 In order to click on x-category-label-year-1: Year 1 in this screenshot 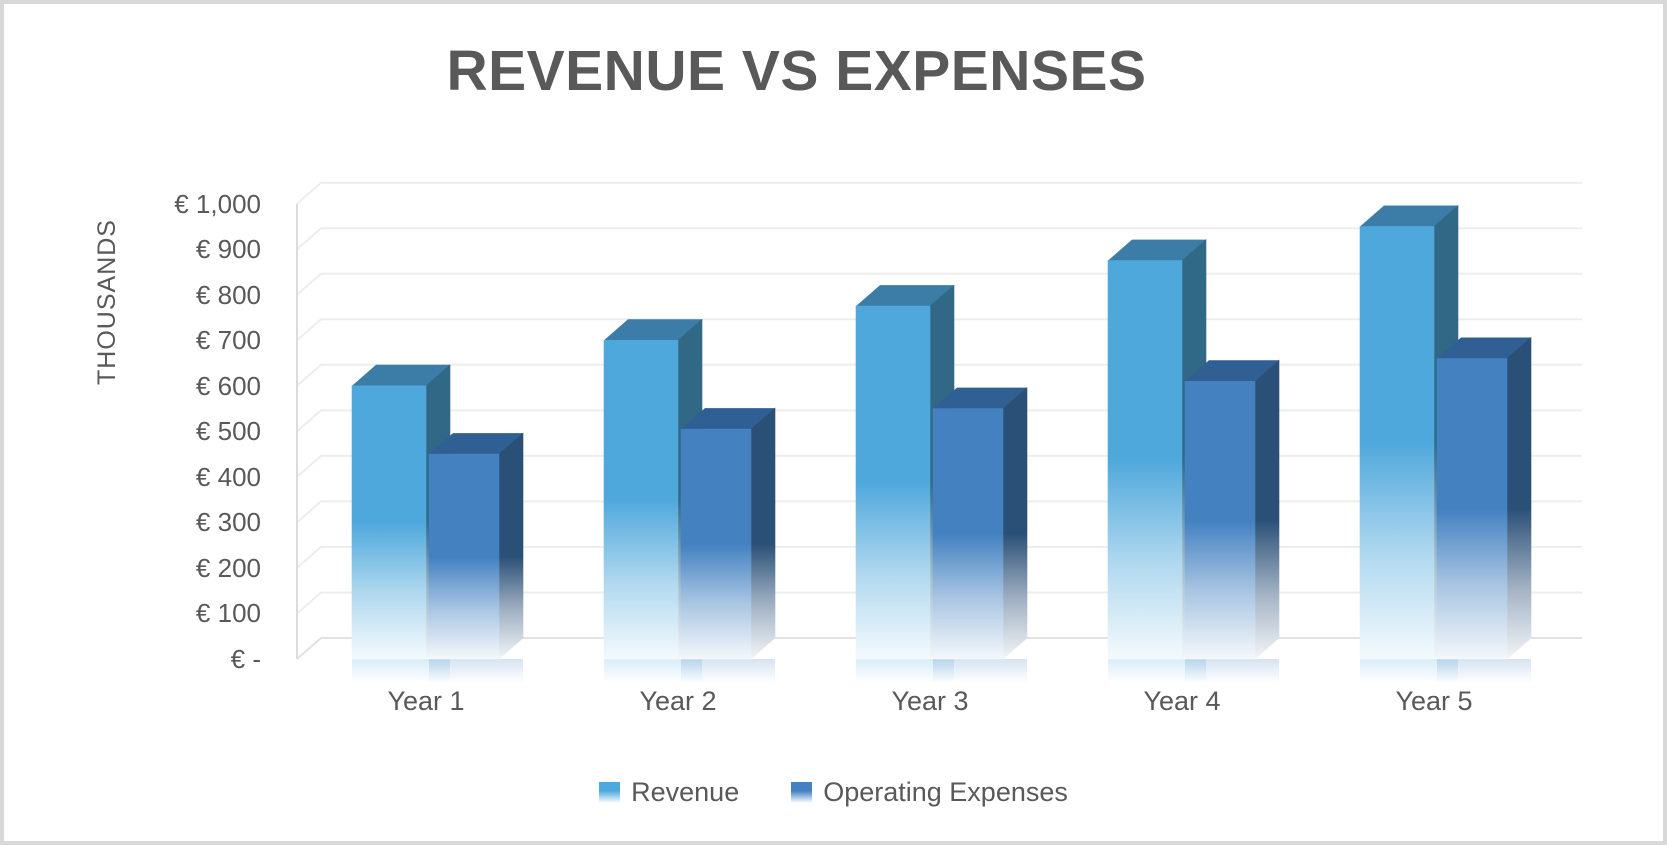, I will do `click(426, 701)`.